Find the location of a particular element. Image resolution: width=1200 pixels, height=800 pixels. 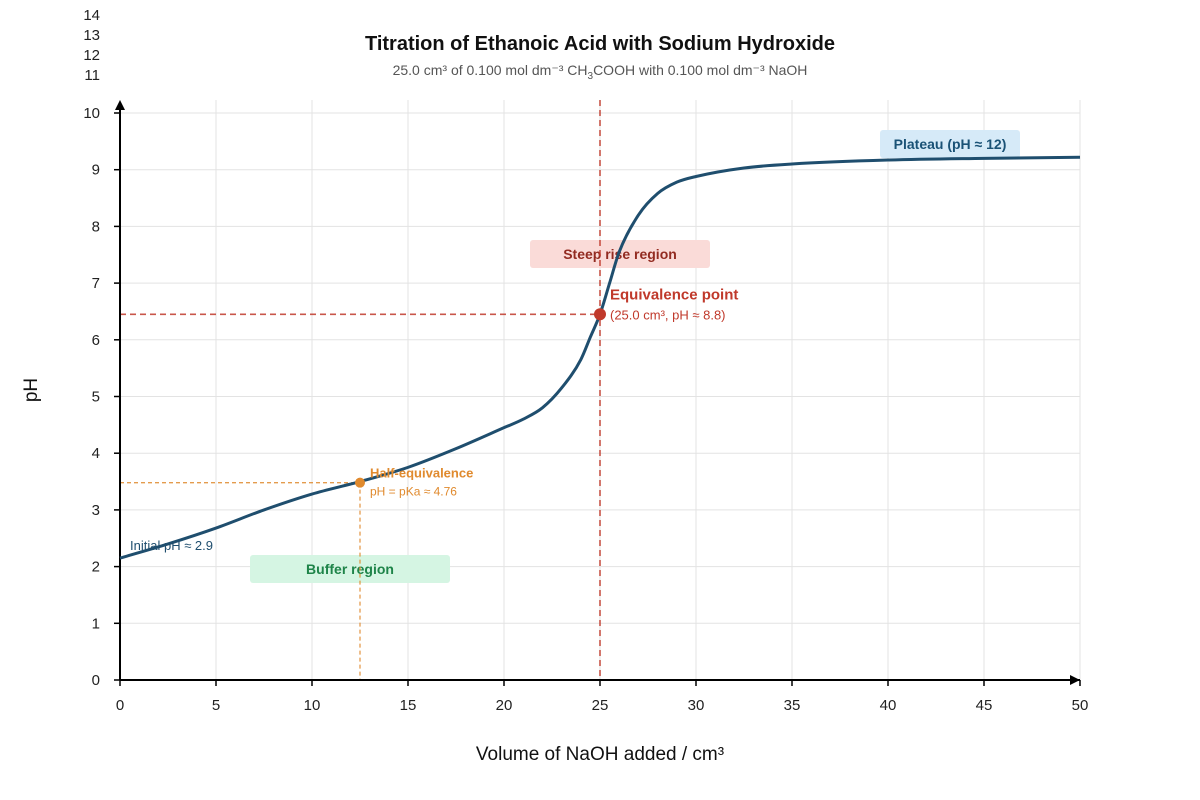

half-equivalence-detail: pH = pKa ≈ 4.76 is located at coordinates (413, 492).